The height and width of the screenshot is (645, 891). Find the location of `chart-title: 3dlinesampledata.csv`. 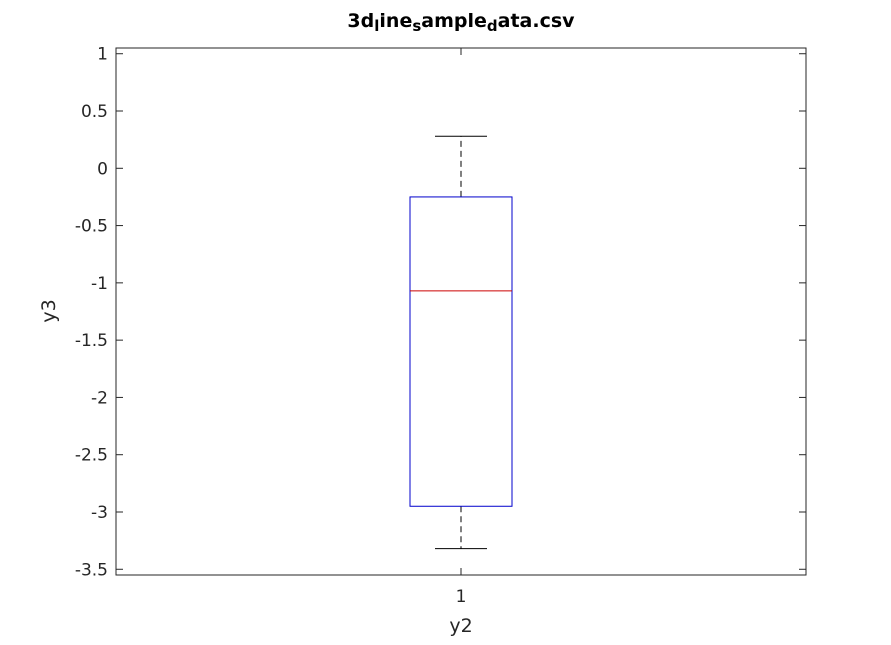

chart-title: 3dlinesampledata.csv is located at coordinates (461, 22).